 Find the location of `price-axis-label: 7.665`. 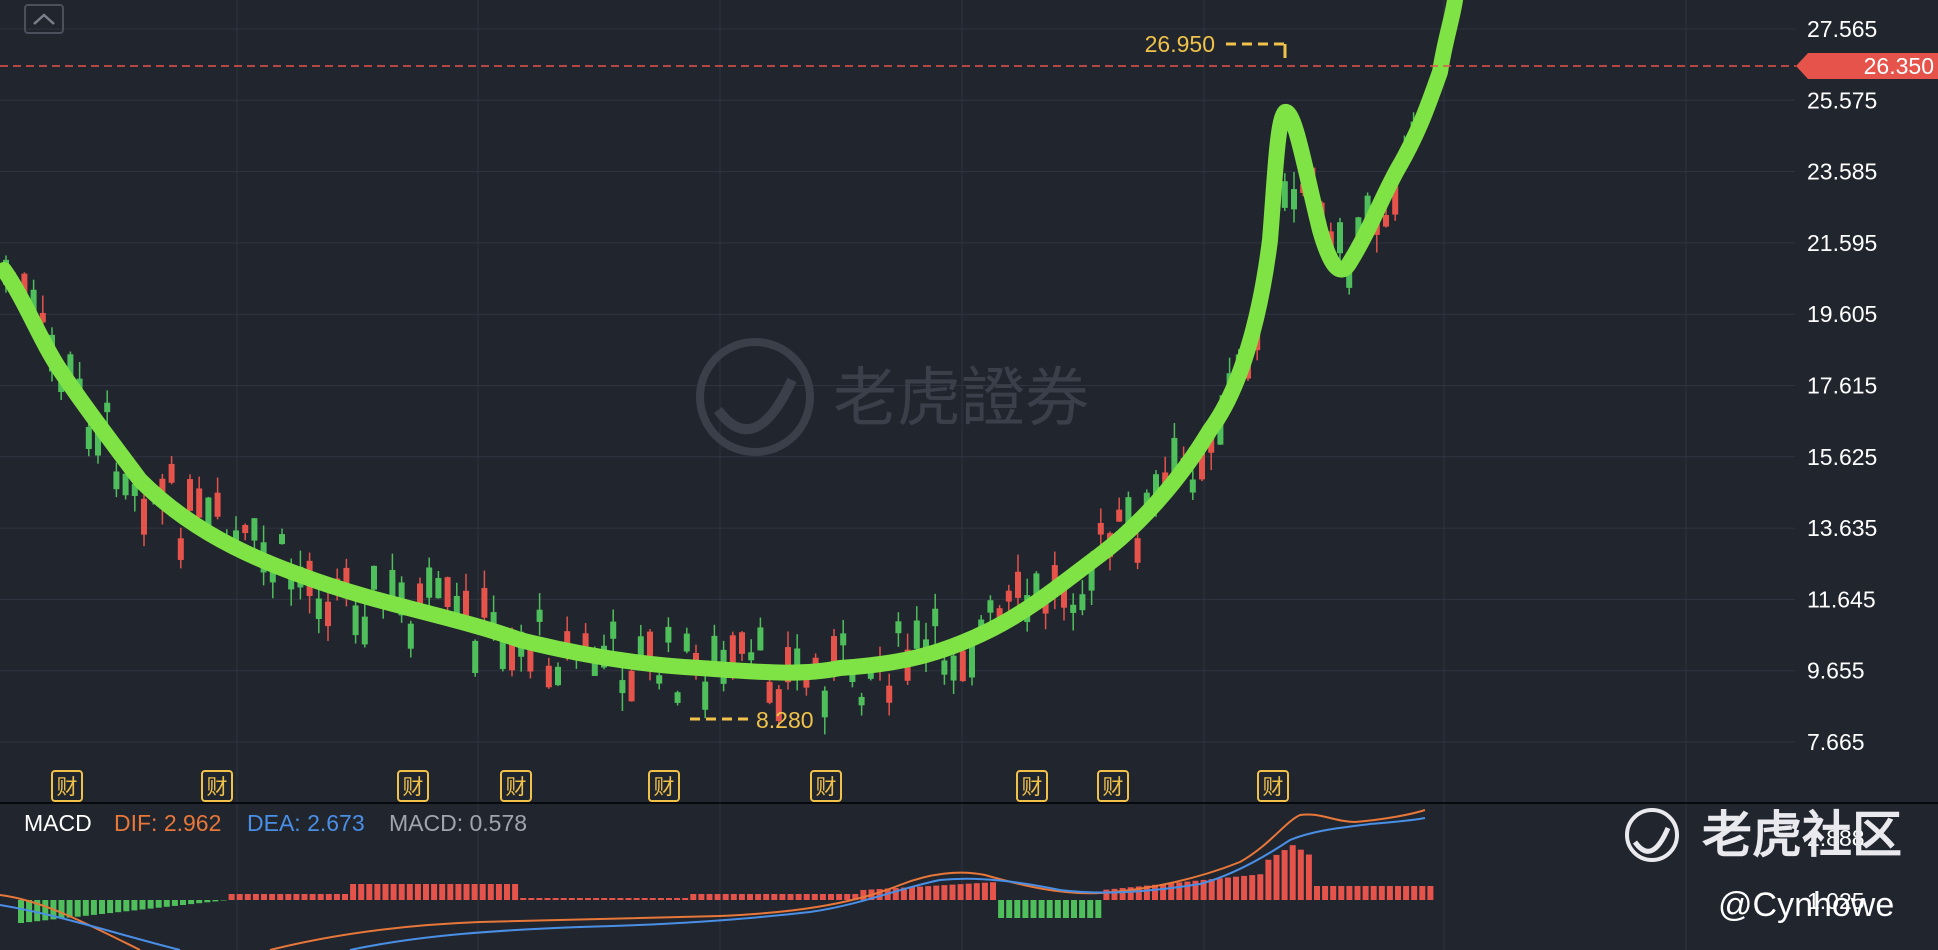

price-axis-label: 7.665 is located at coordinates (1836, 742).